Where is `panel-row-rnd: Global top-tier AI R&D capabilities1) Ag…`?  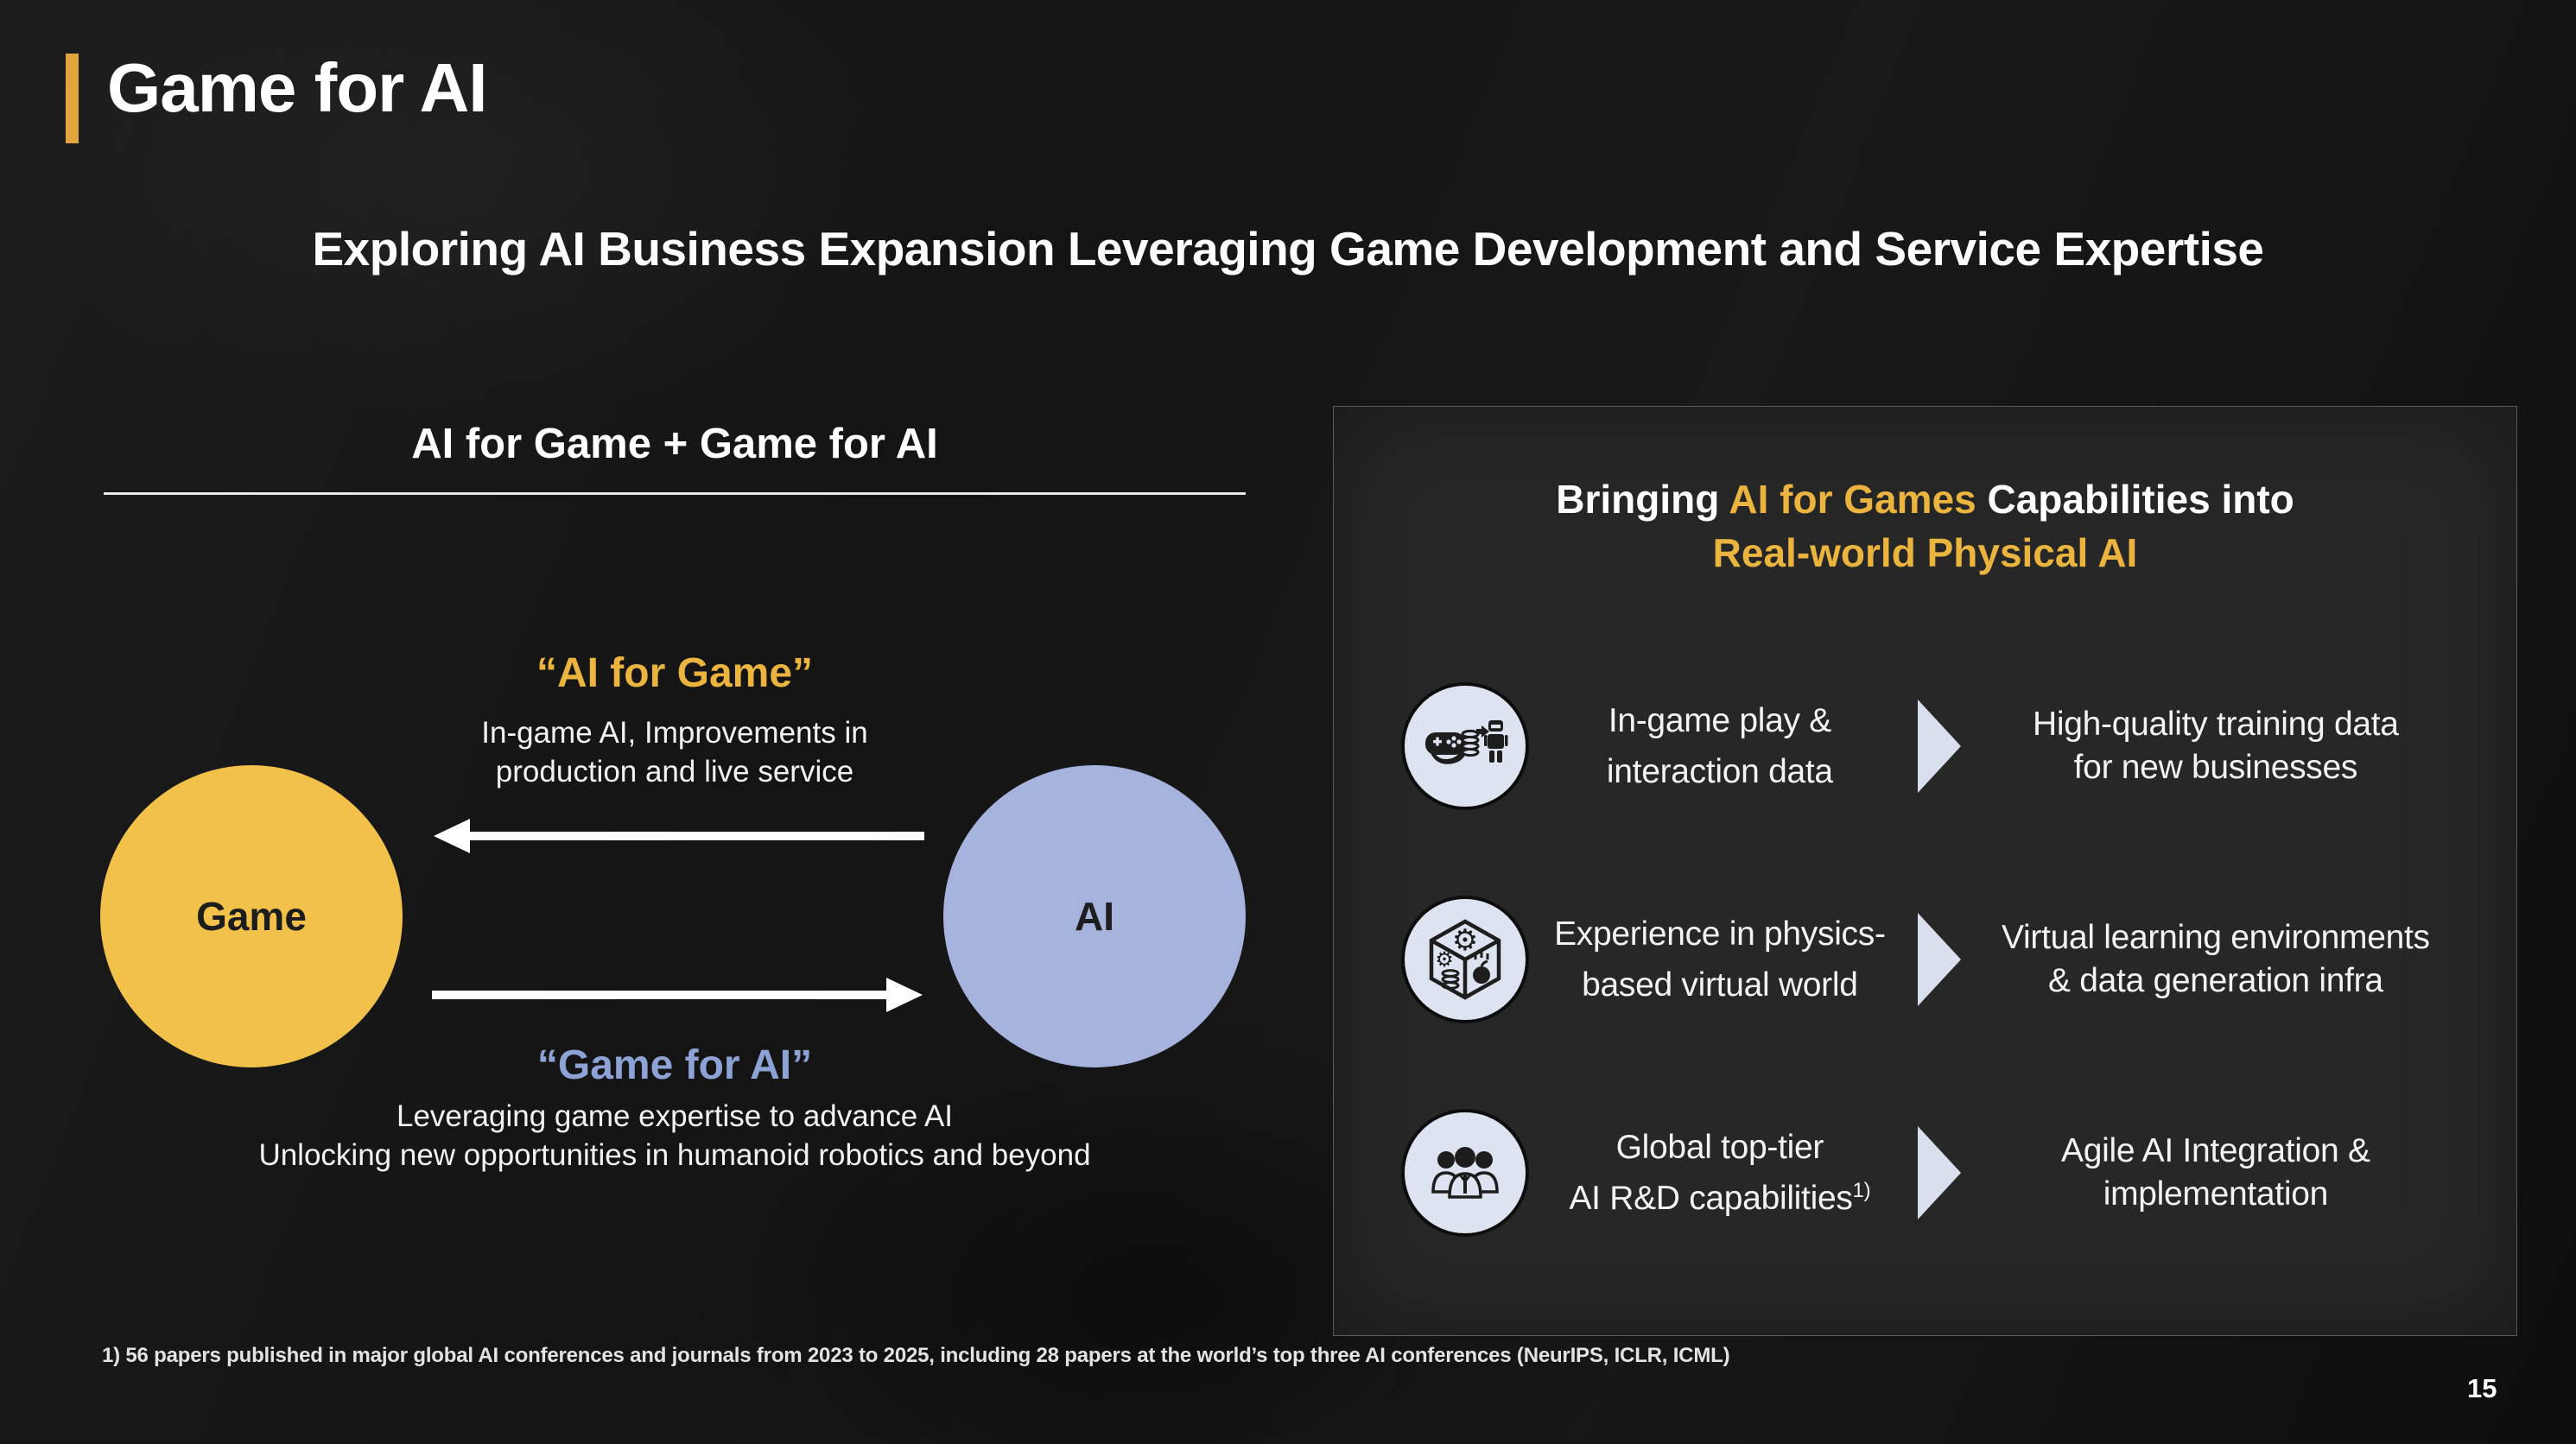 panel-row-rnd: Global top-tier AI R&D capabilities1) Ag… is located at coordinates (1926, 1173).